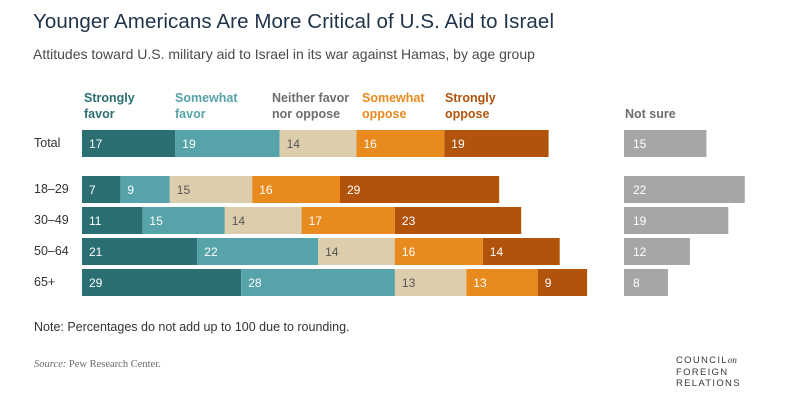  Describe the element at coordinates (239, 221) in the screenshot. I see `bar-30-49-neither-favor-nor-oppose-label: 14` at that location.